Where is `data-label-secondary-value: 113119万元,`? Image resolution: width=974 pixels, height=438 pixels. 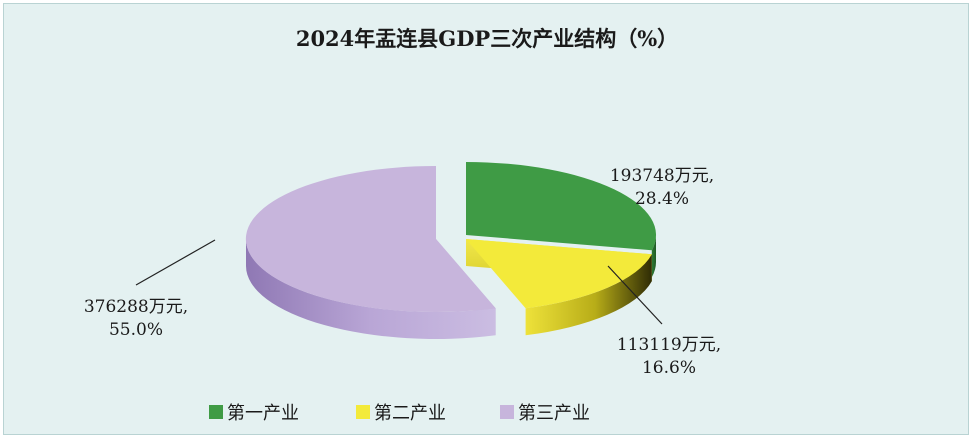 data-label-secondary-value: 113119万元, is located at coordinates (669, 345).